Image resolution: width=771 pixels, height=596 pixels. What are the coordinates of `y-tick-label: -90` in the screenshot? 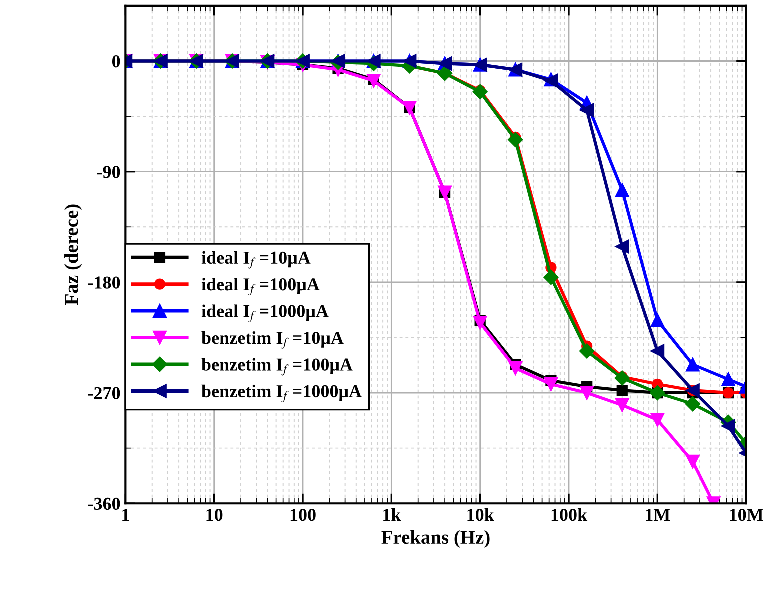 It's located at (108, 172).